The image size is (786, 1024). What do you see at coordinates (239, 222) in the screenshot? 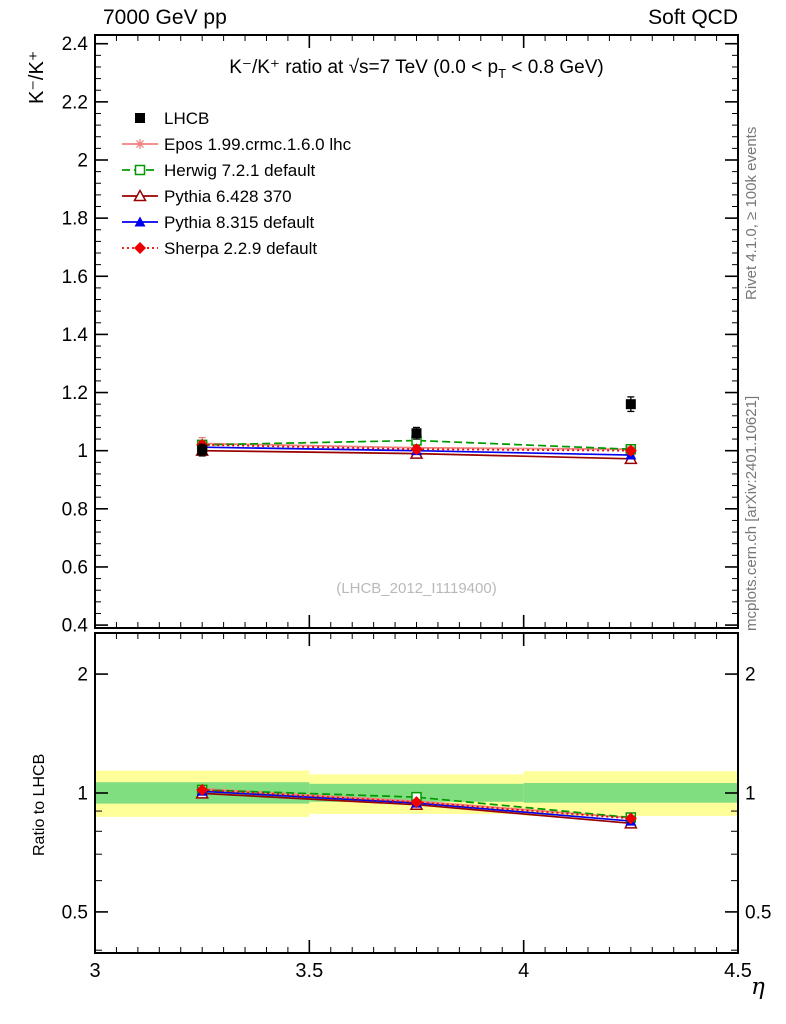
I see `legend-label: Pythia 8.315 default` at bounding box center [239, 222].